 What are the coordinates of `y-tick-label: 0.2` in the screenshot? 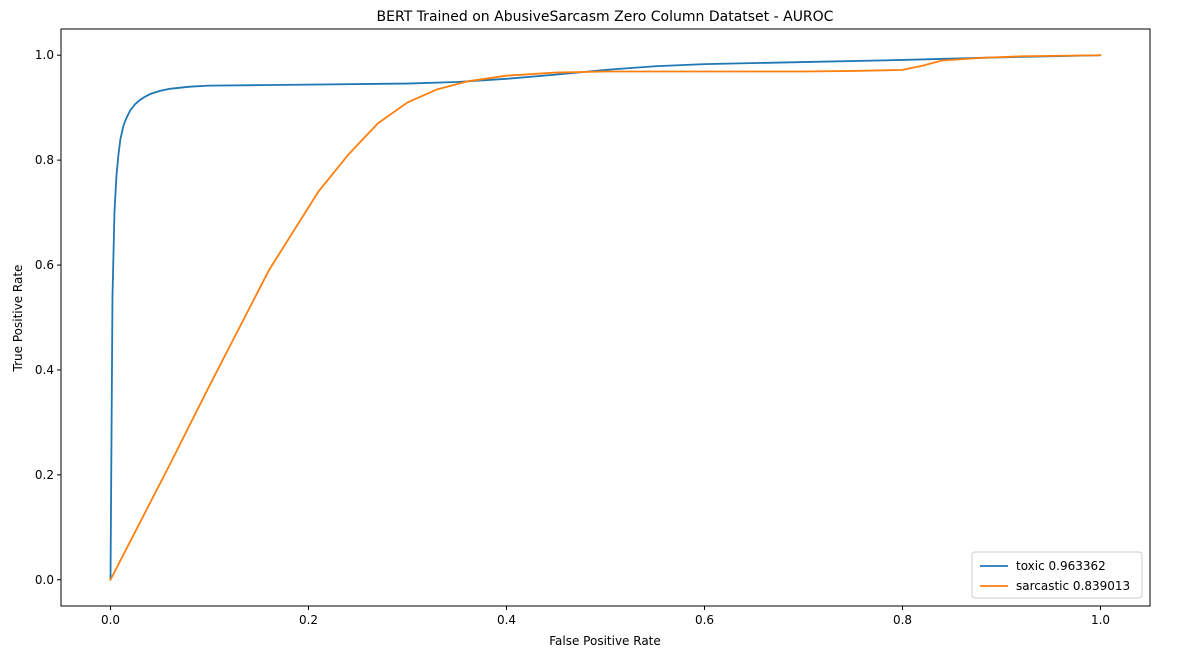 It's located at (44, 475).